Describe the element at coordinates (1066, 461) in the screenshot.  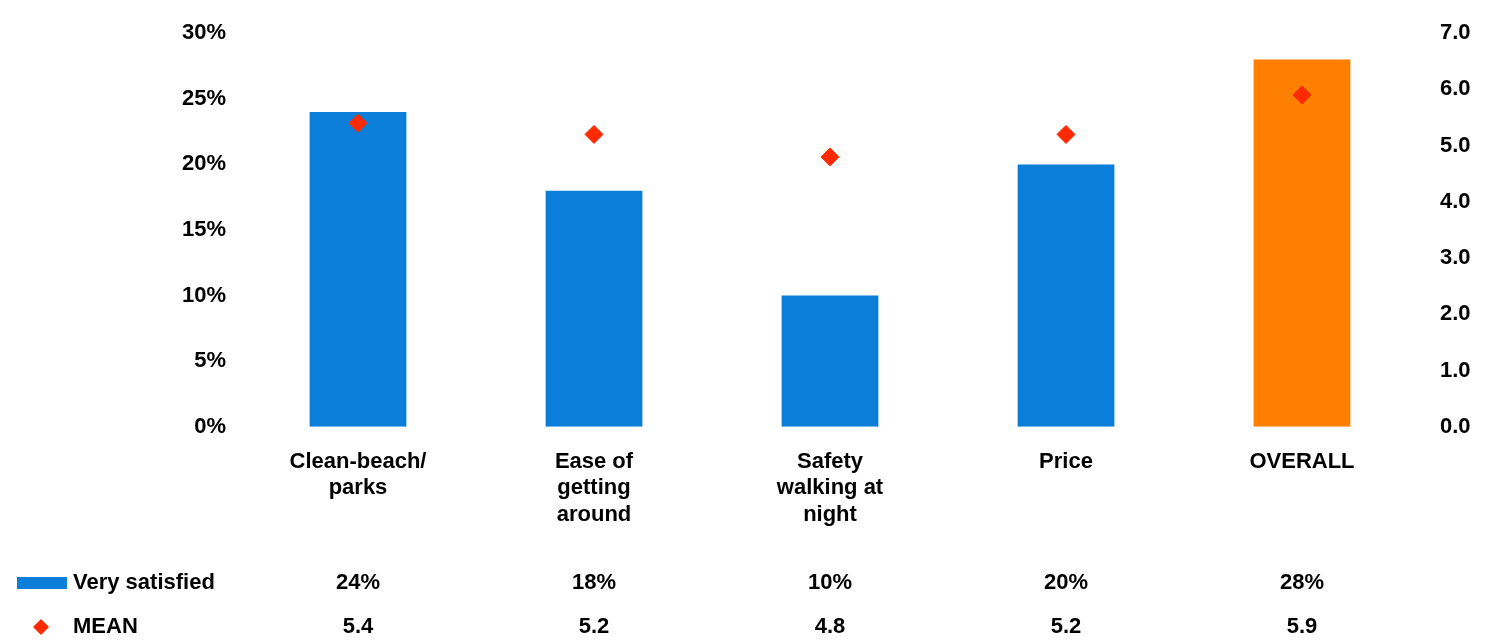
I see `x-tick-label: Price` at that location.